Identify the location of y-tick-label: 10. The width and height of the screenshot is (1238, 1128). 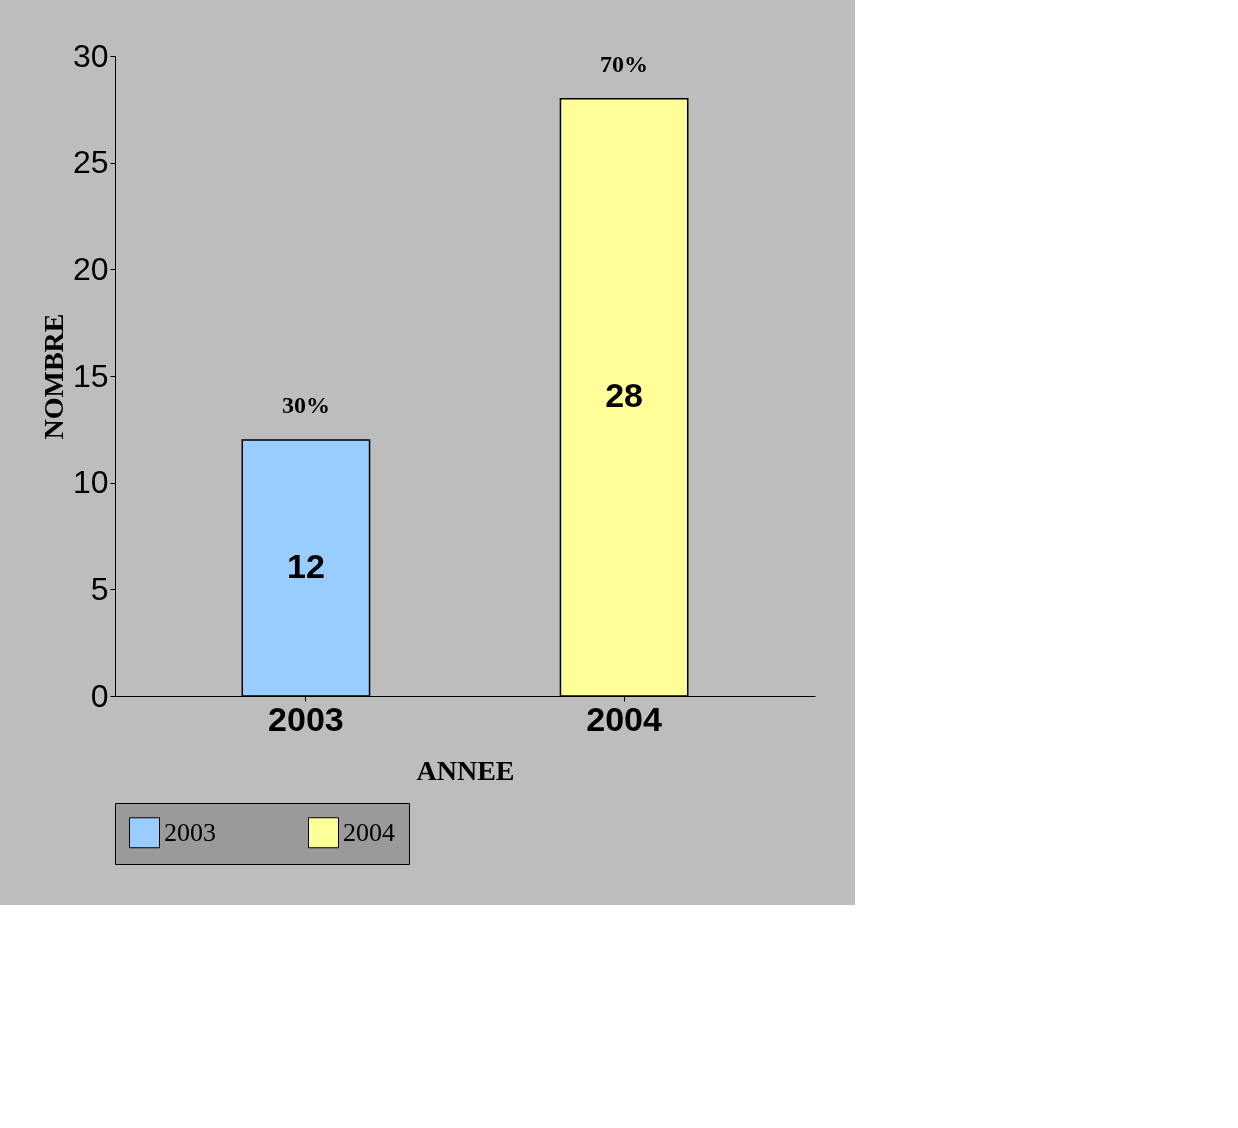
(90, 482).